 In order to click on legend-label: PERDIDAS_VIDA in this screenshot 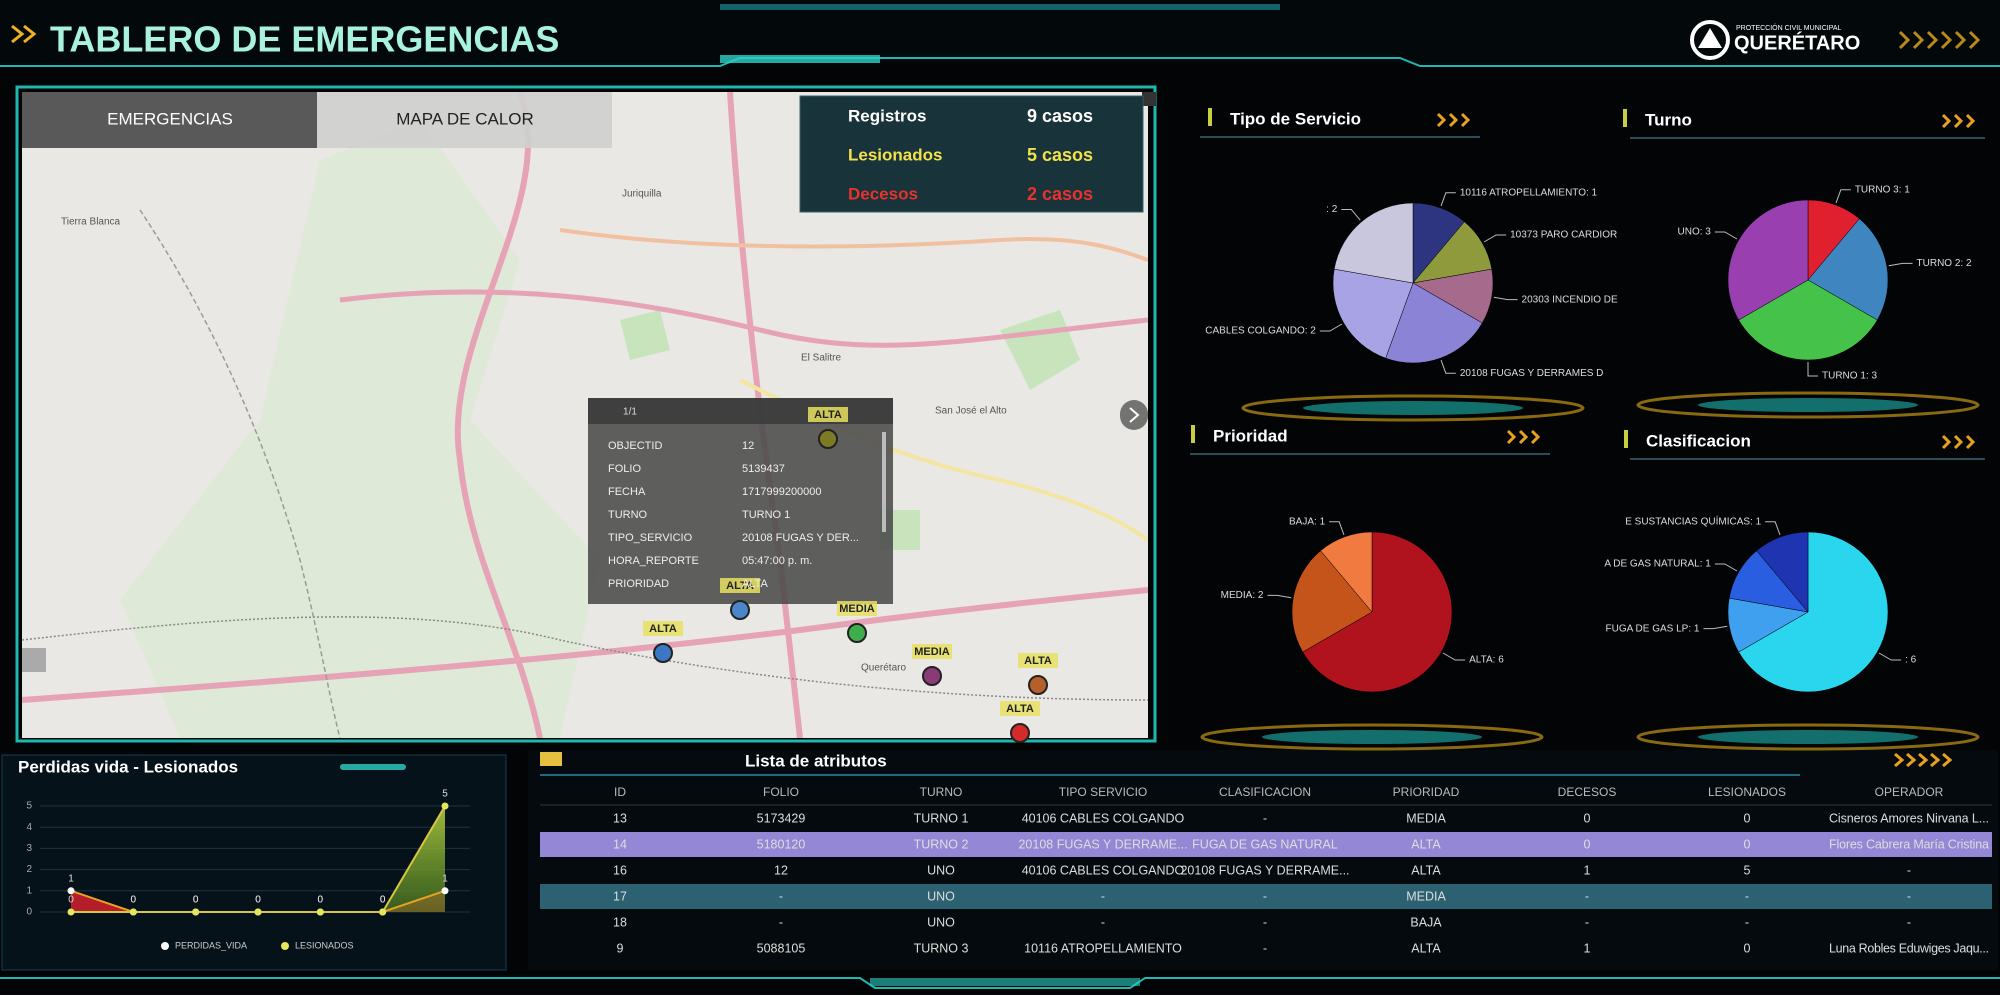, I will do `click(211, 945)`.